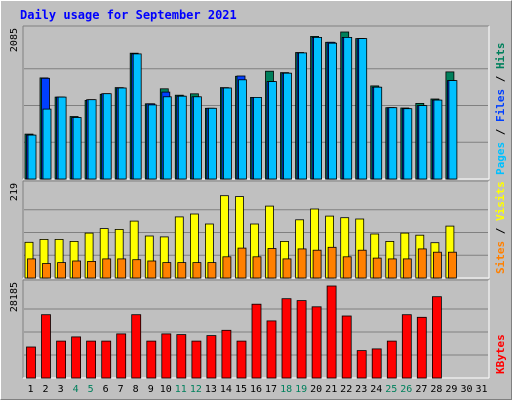 This screenshot has height=400, width=512. What do you see at coordinates (421, 389) in the screenshot?
I see `x-tick-label-day-27: 27` at bounding box center [421, 389].